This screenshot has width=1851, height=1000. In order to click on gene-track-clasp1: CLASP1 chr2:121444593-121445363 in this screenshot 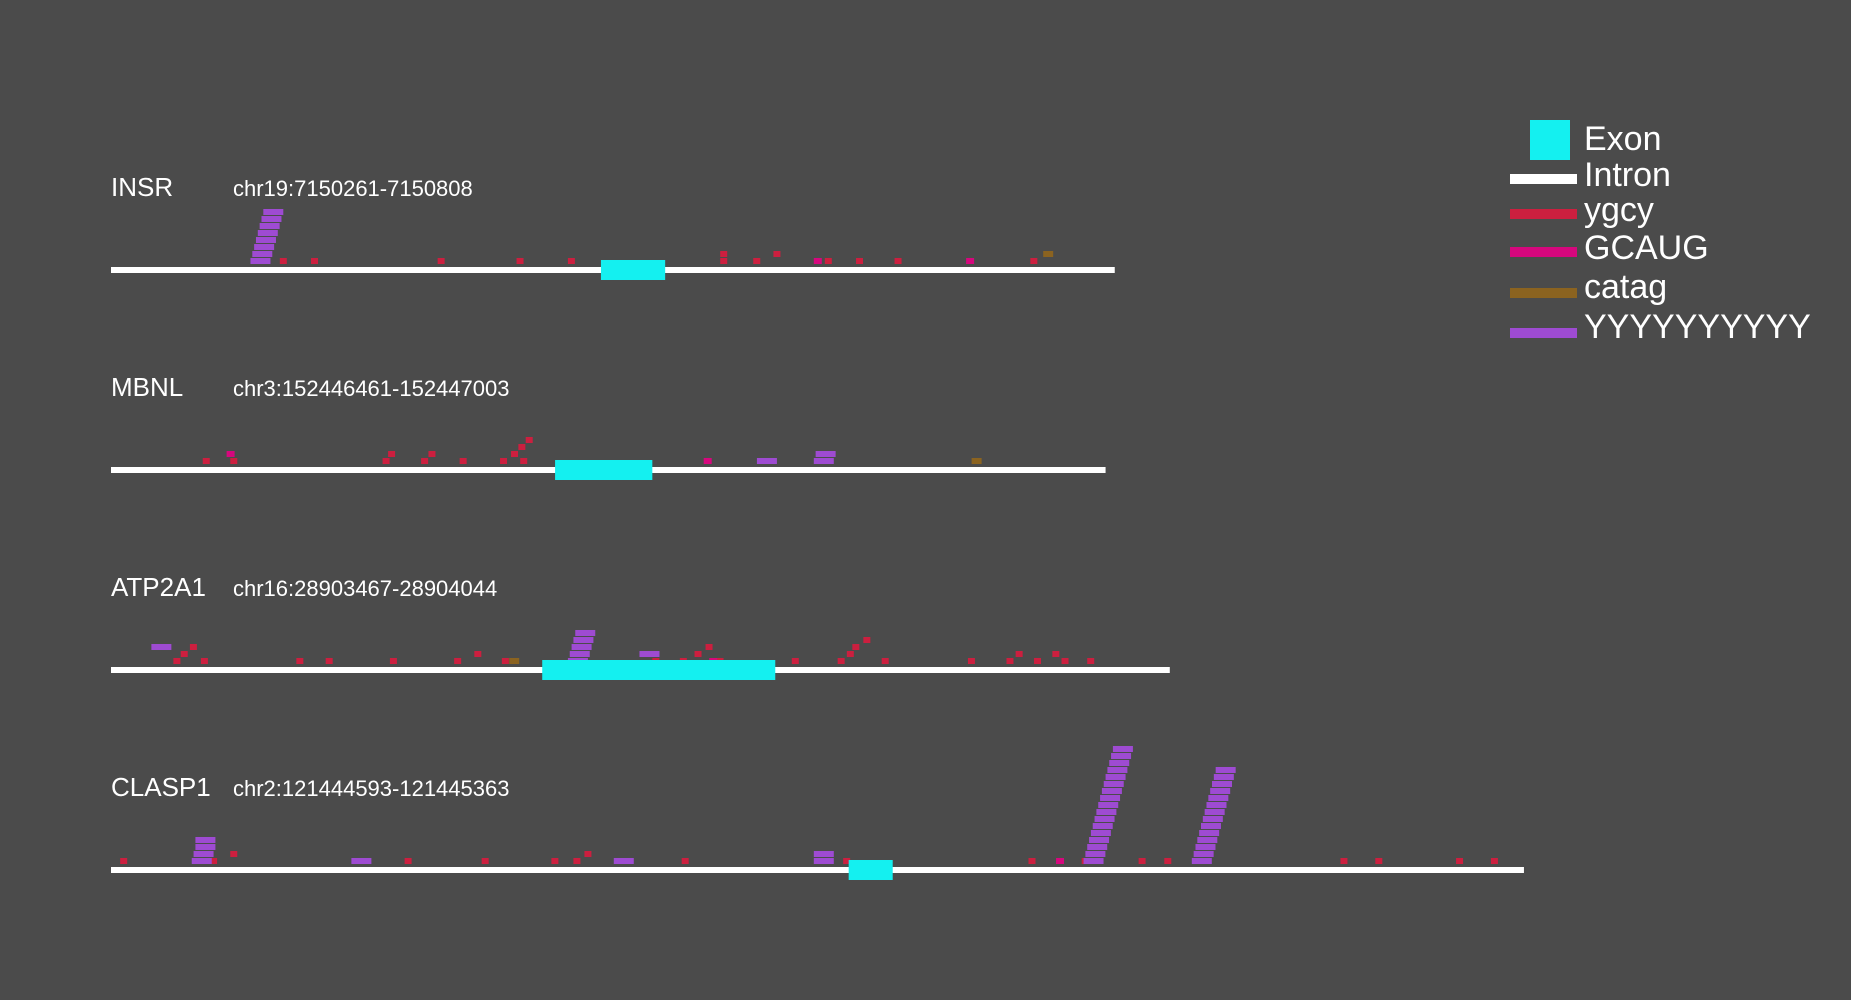, I will do `click(817, 813)`.